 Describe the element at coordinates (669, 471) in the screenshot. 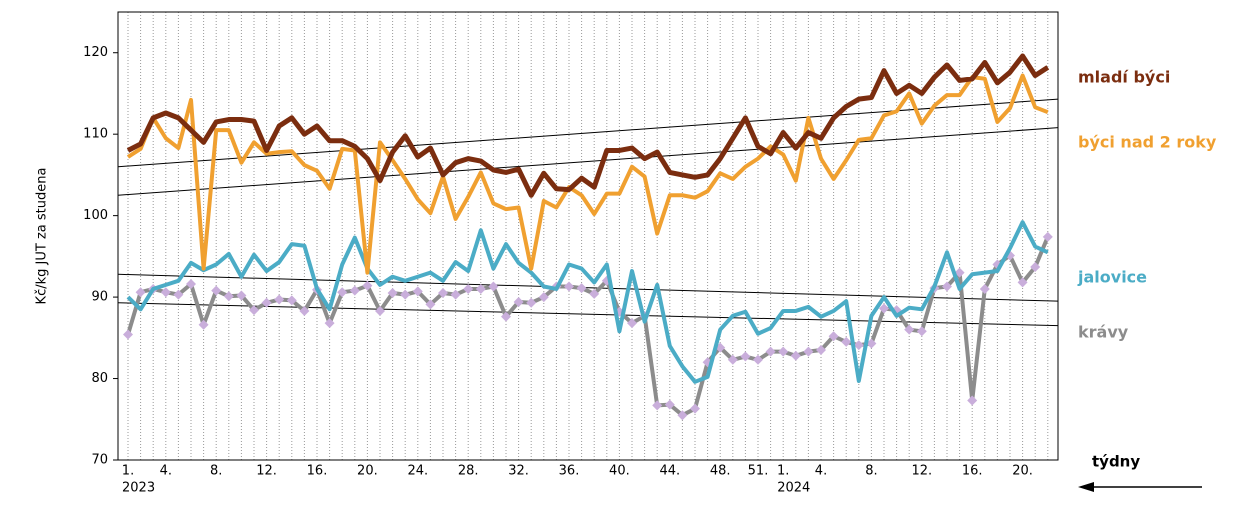

I see `x-tick-label: 44.` at that location.